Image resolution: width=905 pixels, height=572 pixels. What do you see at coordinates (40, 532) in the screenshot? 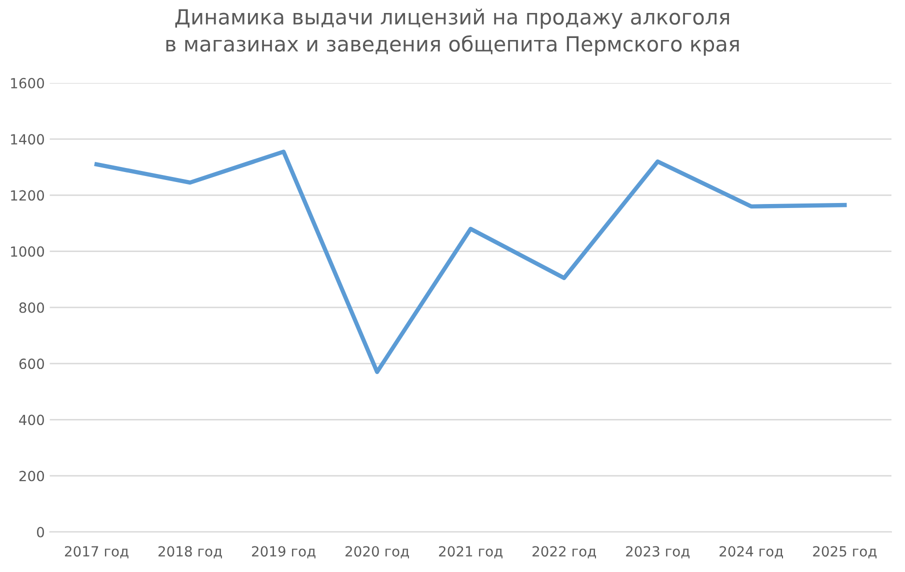
I see `y-tick-label: 0` at bounding box center [40, 532].